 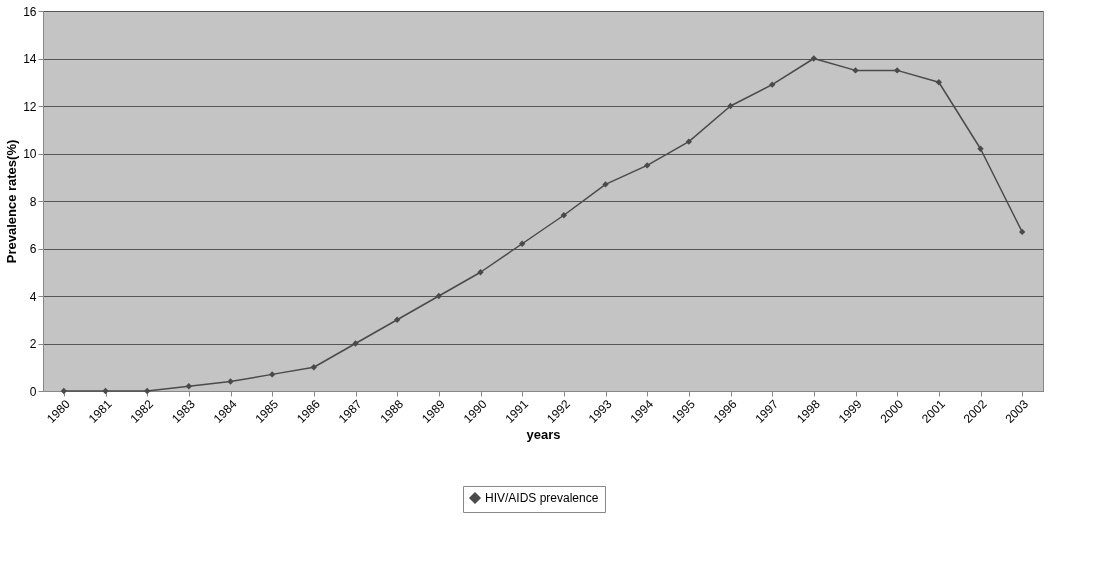 I want to click on y-tick-label: 14, so click(x=30, y=59).